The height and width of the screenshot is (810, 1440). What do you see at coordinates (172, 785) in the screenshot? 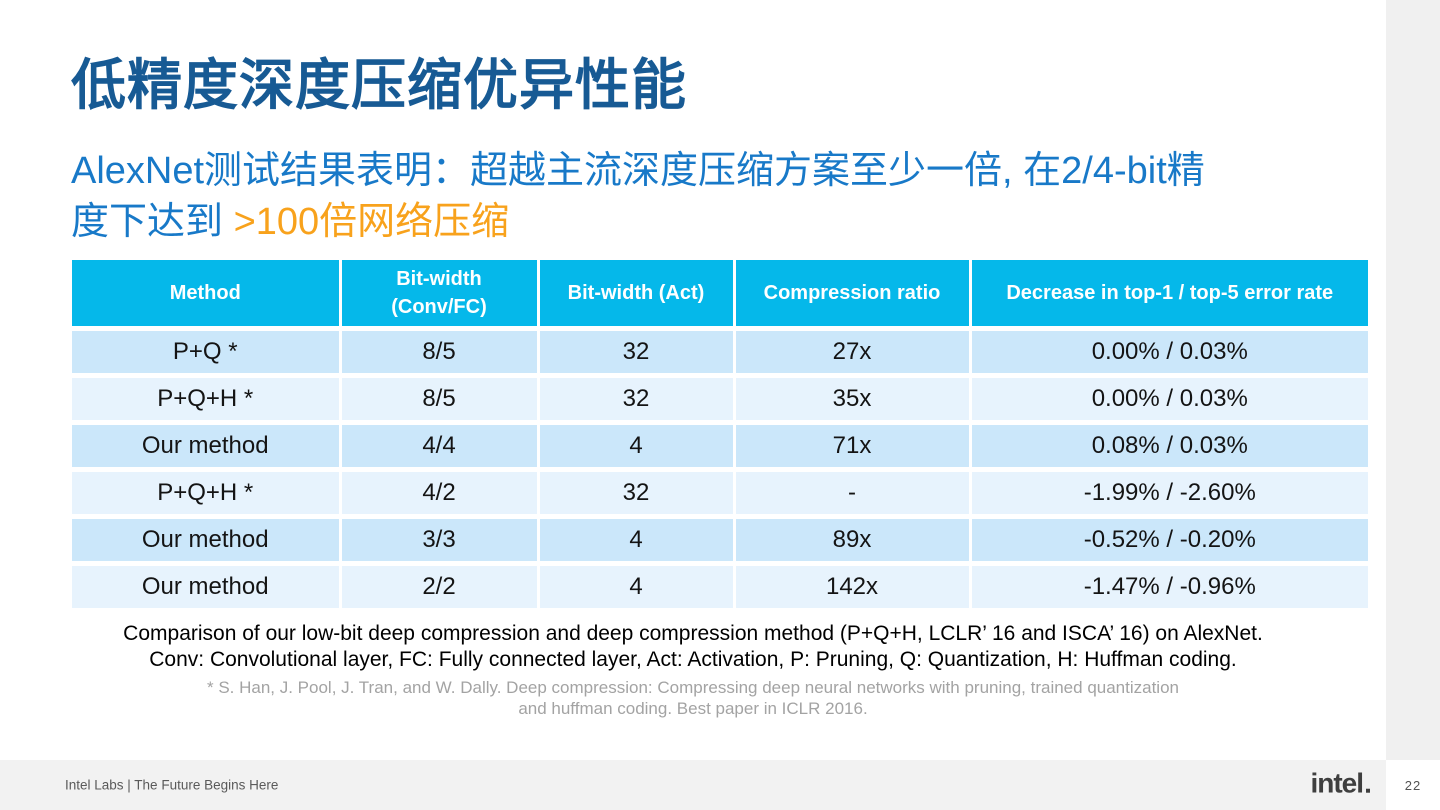
I see `footer-tagline: Intel Labs | The Future Begins Here` at bounding box center [172, 785].